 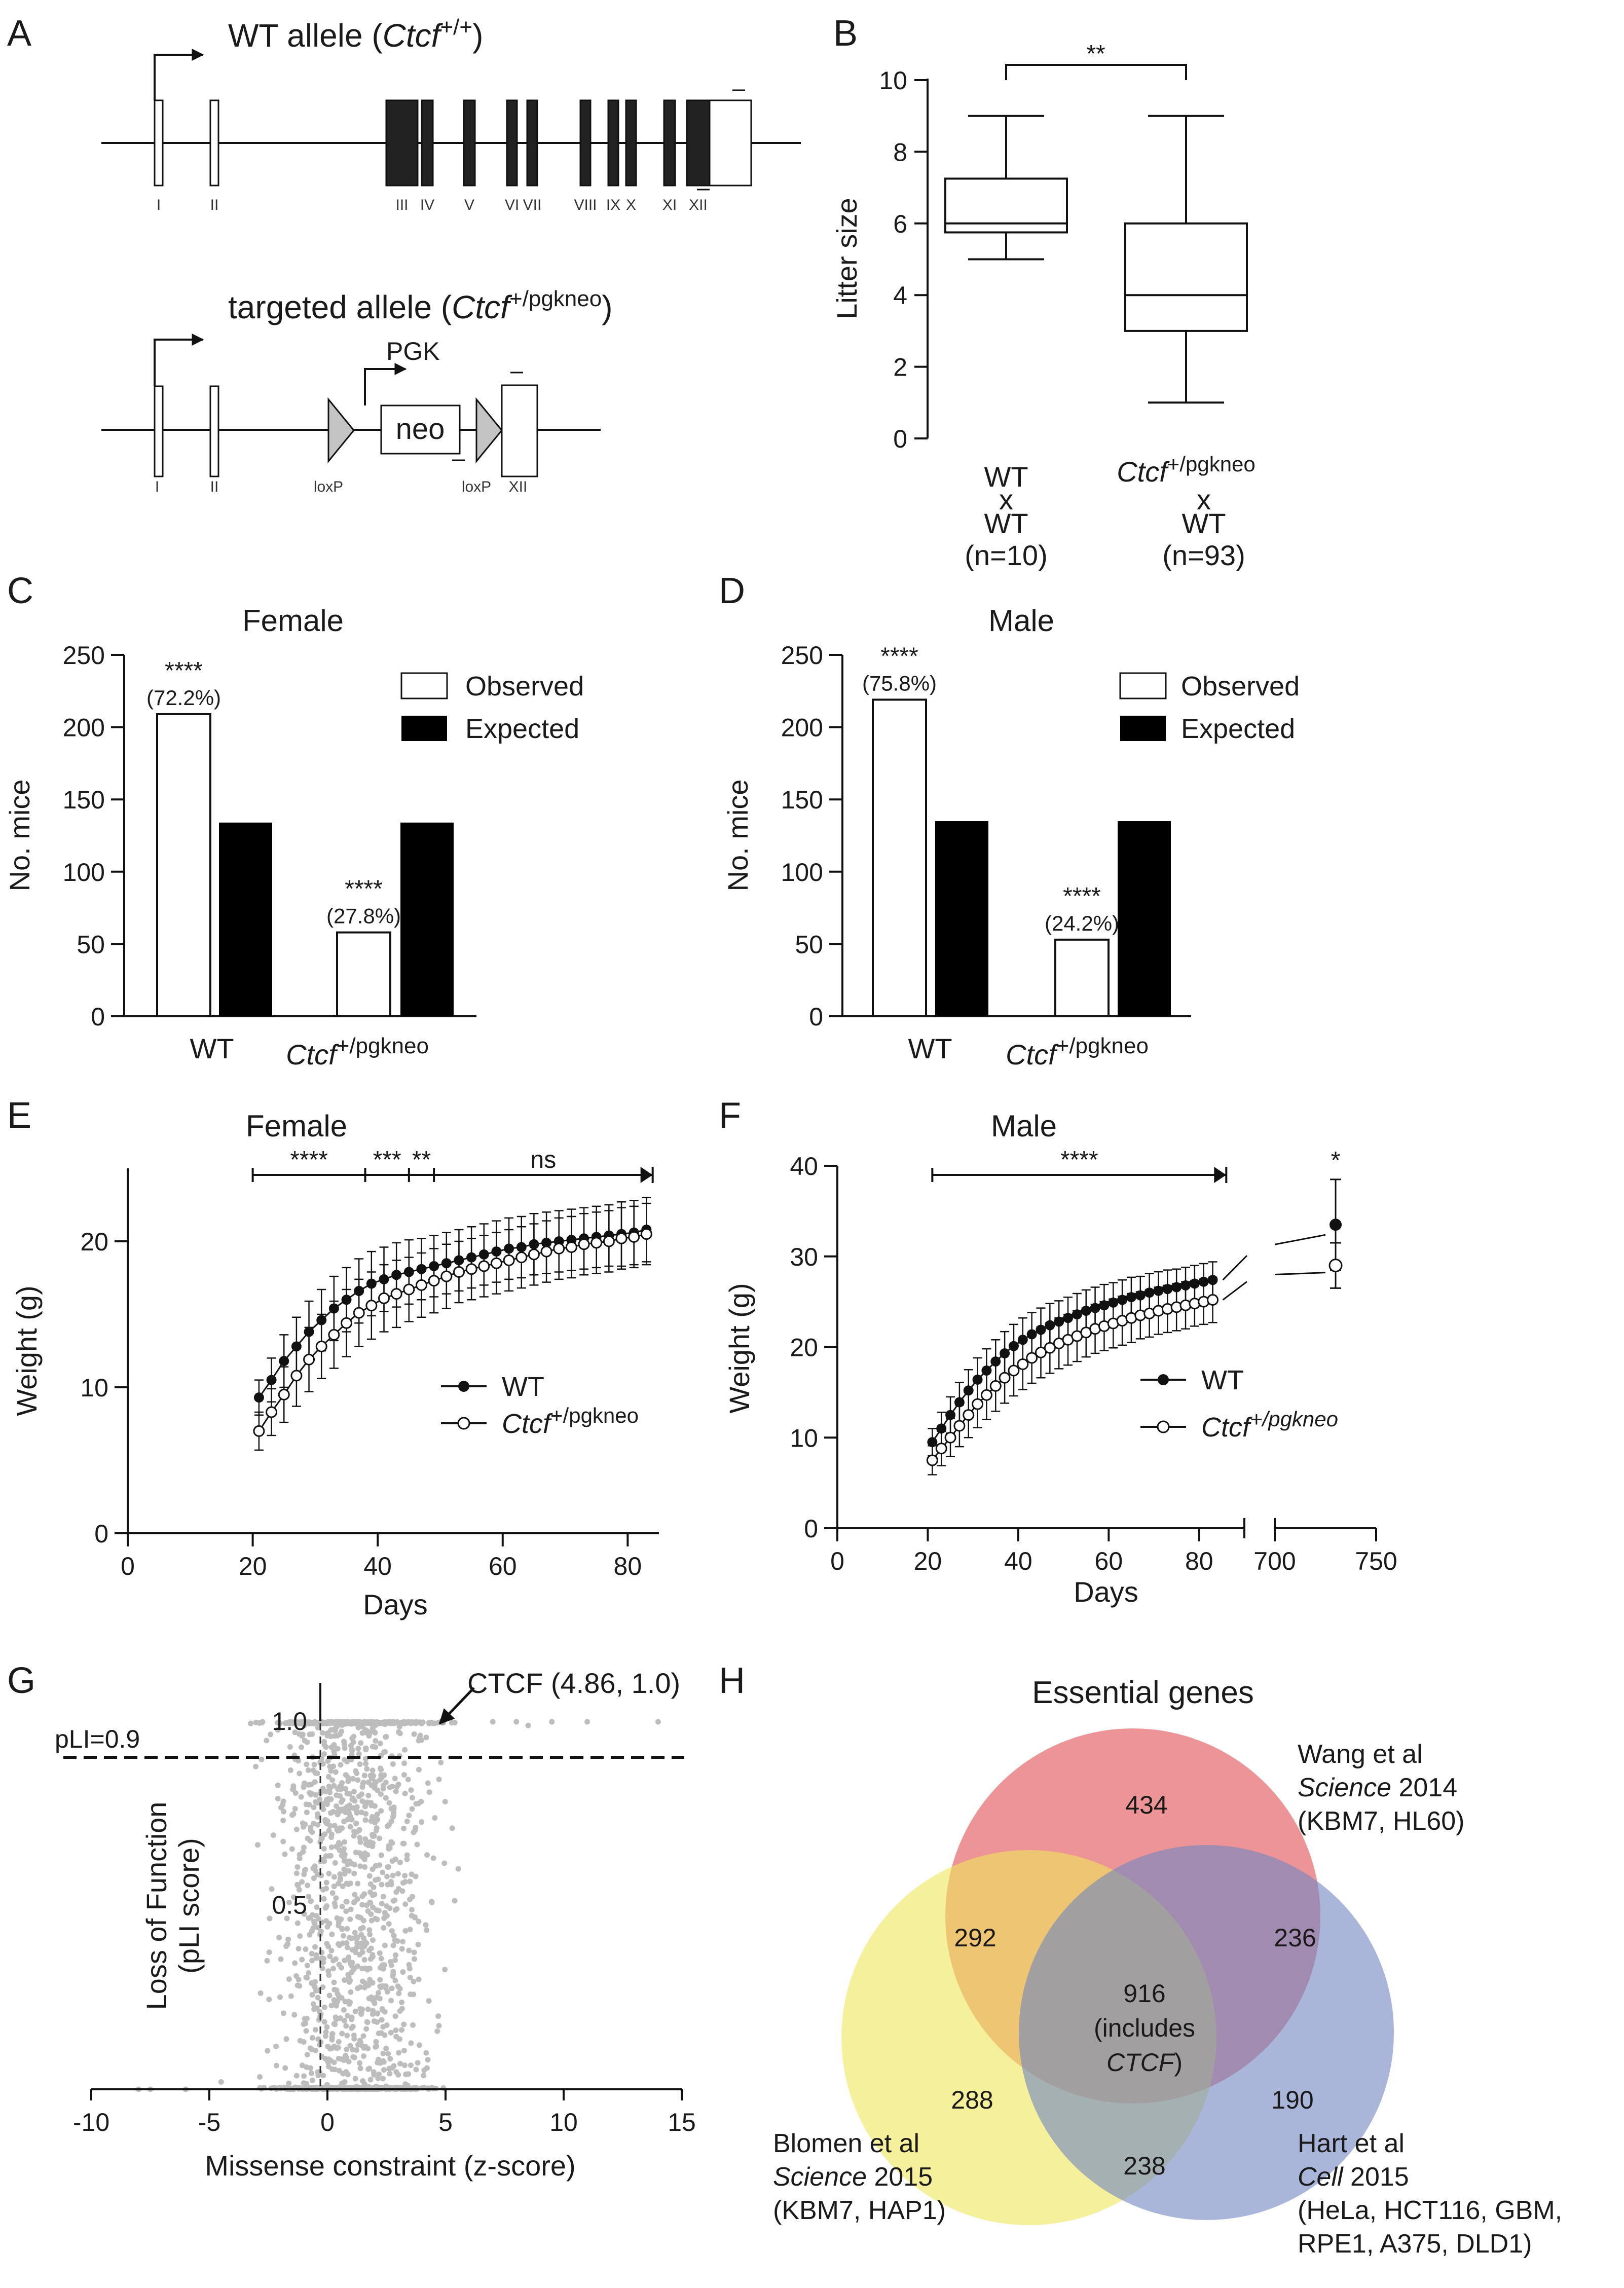 I want to click on wt-exon-label-6: VI, so click(x=512, y=205).